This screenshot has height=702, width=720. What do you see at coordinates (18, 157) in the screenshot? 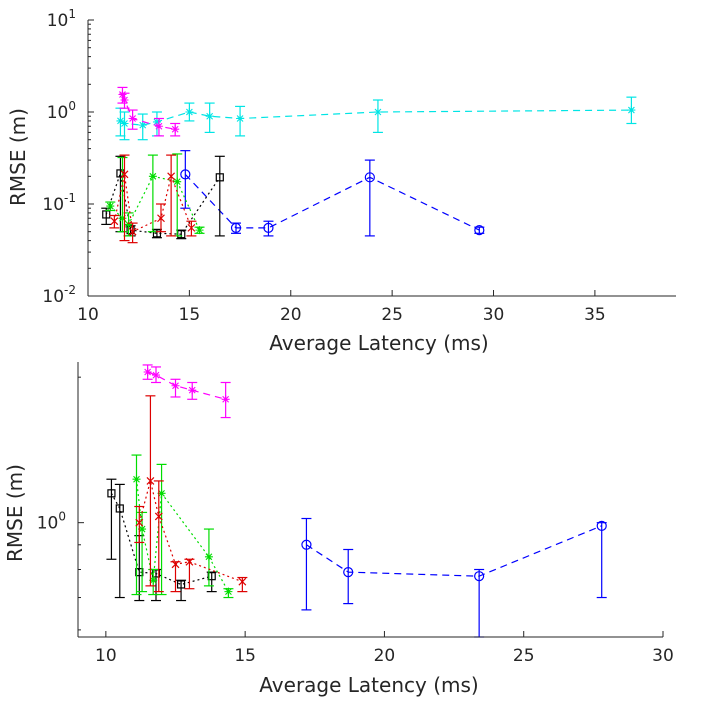
I see `top-y-axis-label: RMSE (m)` at bounding box center [18, 157].